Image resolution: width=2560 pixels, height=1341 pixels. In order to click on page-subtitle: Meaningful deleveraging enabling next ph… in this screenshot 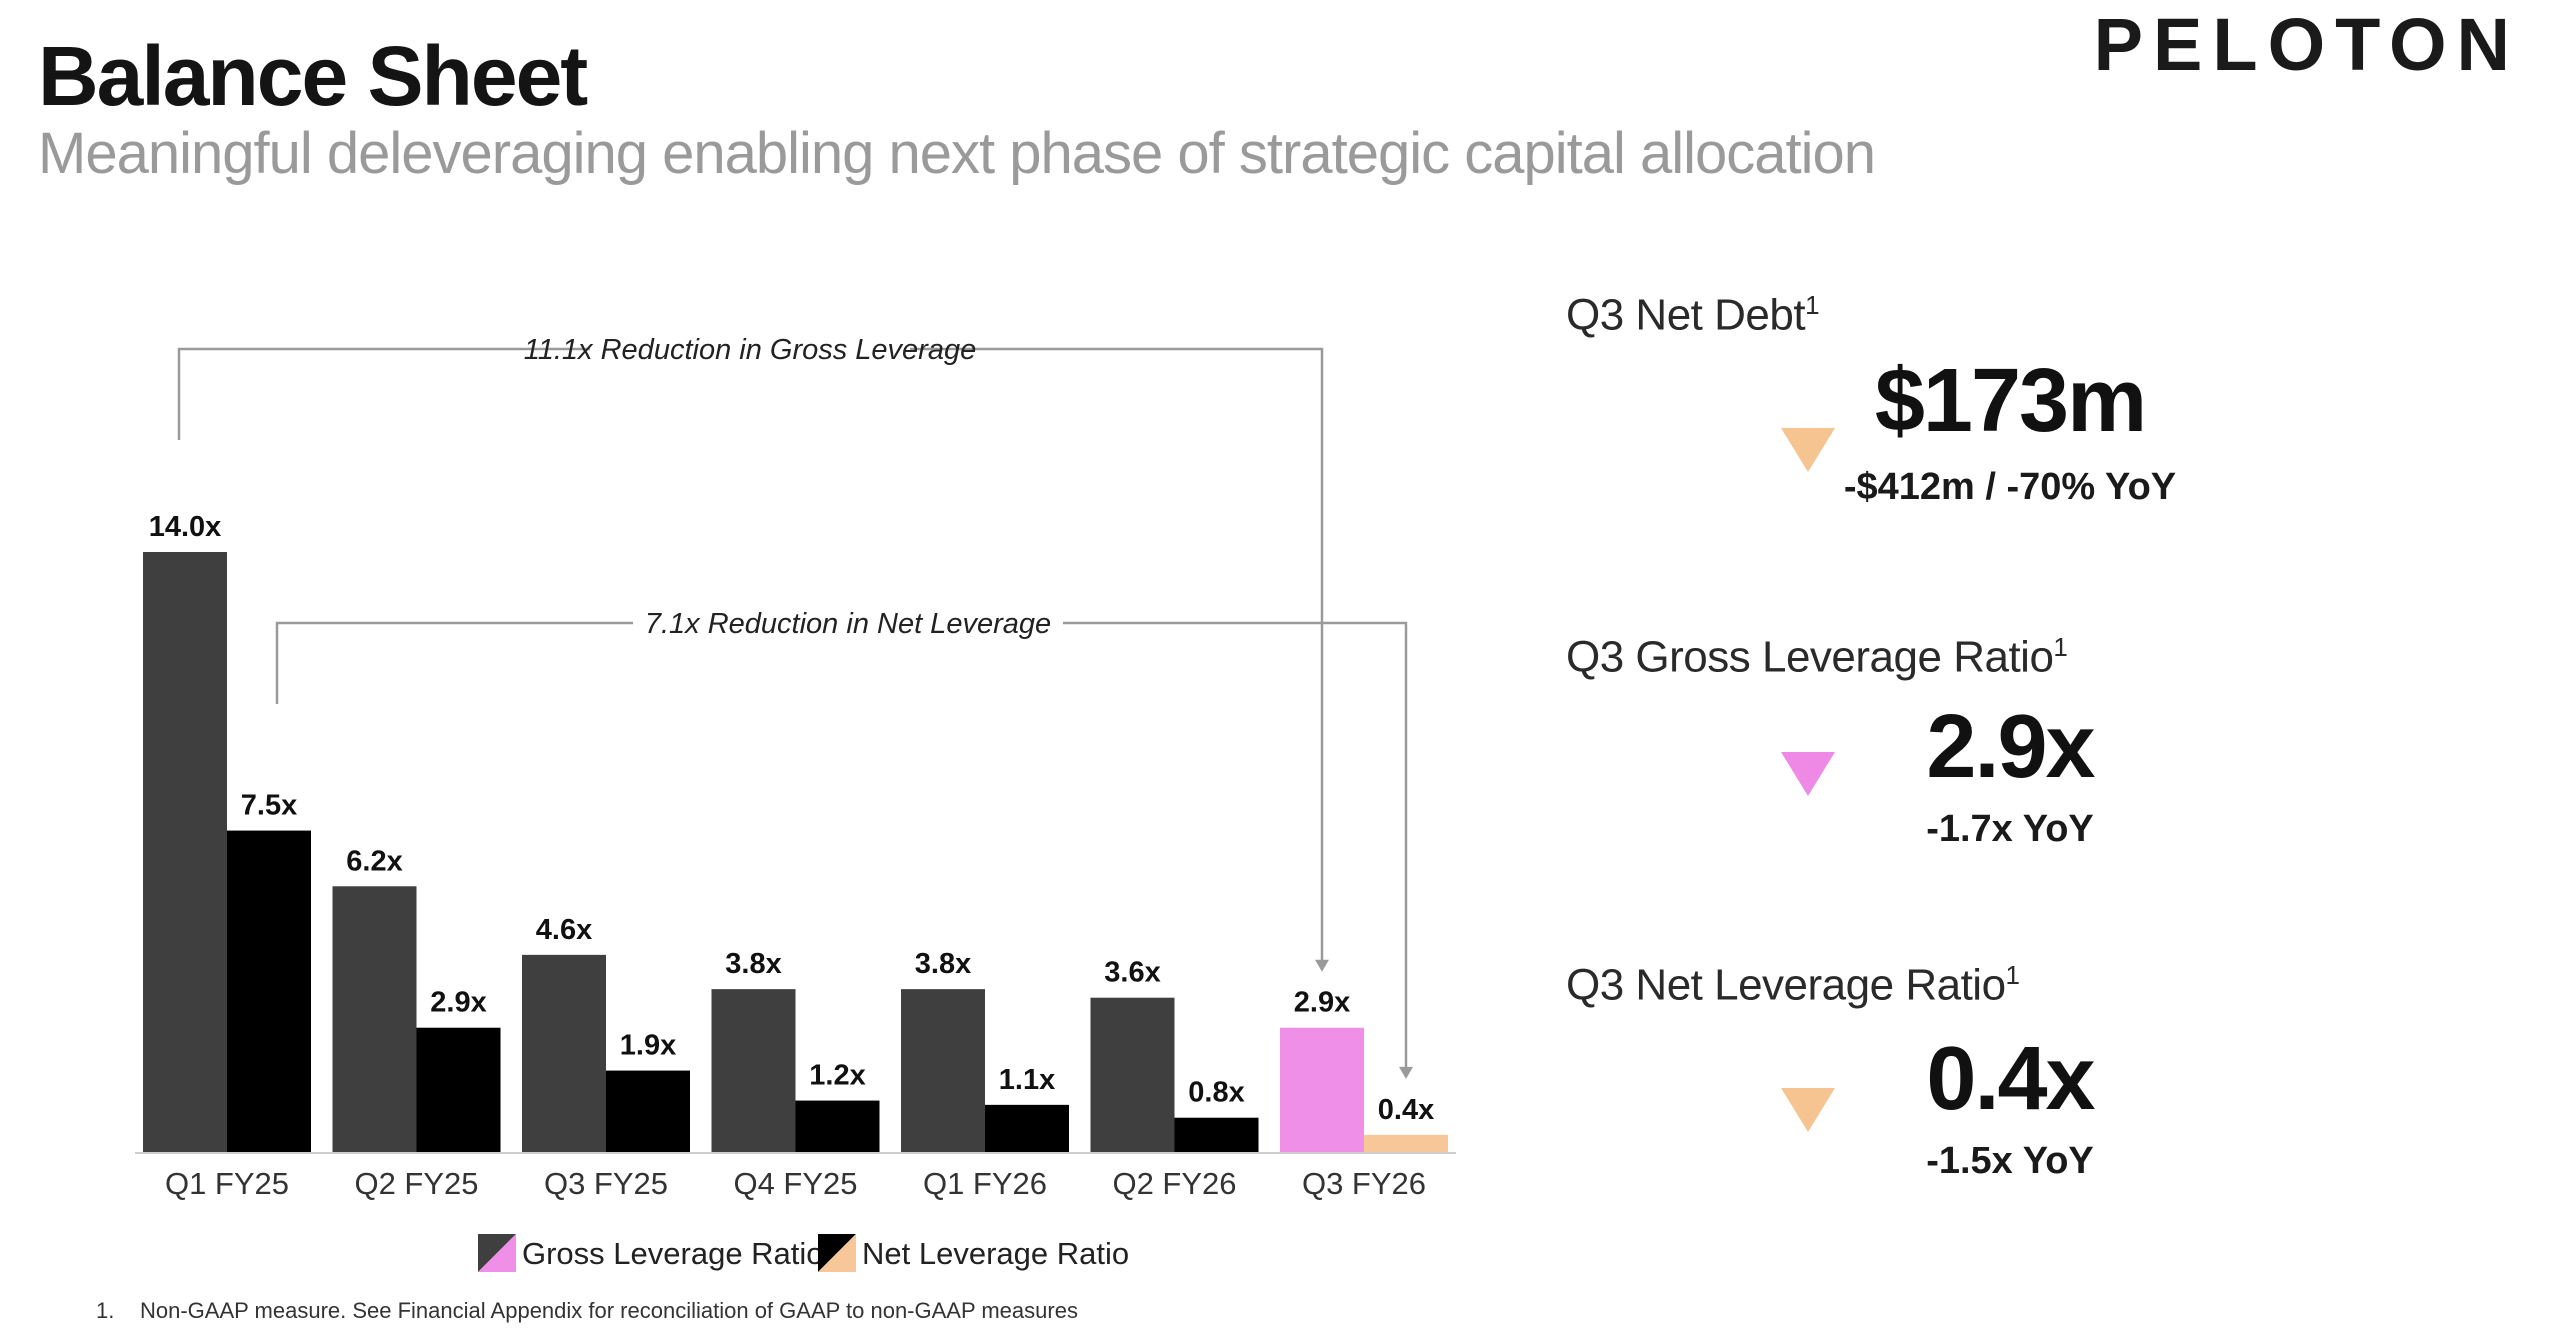, I will do `click(957, 153)`.